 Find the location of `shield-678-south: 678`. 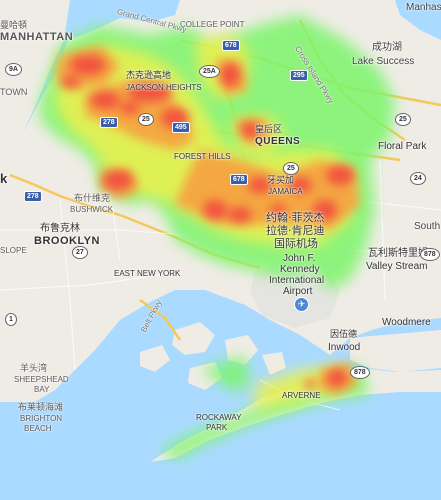

shield-678-south: 678 is located at coordinates (239, 179).